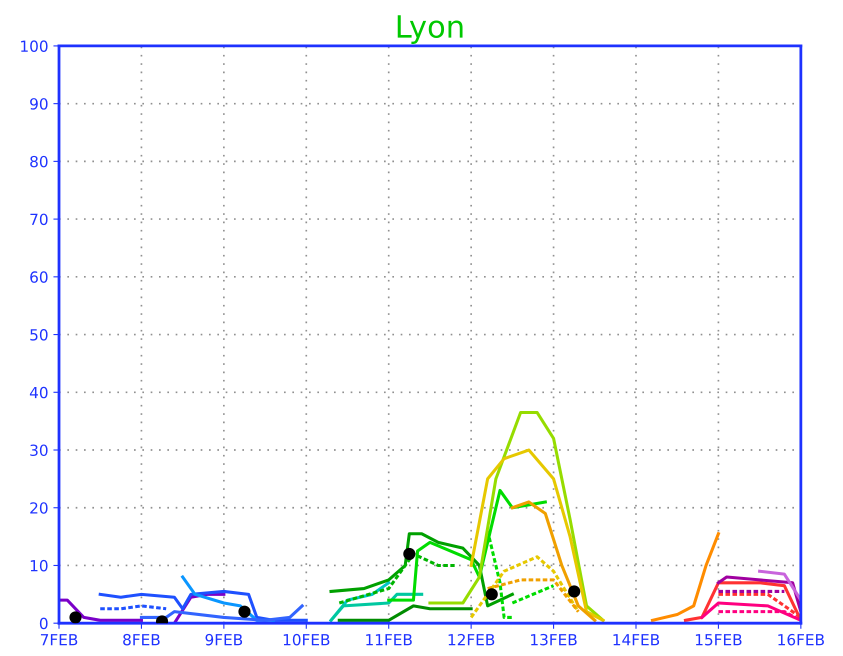 The width and height of the screenshot is (843, 656). Describe the element at coordinates (39, 104) in the screenshot. I see `y-tick-label: 90` at that location.